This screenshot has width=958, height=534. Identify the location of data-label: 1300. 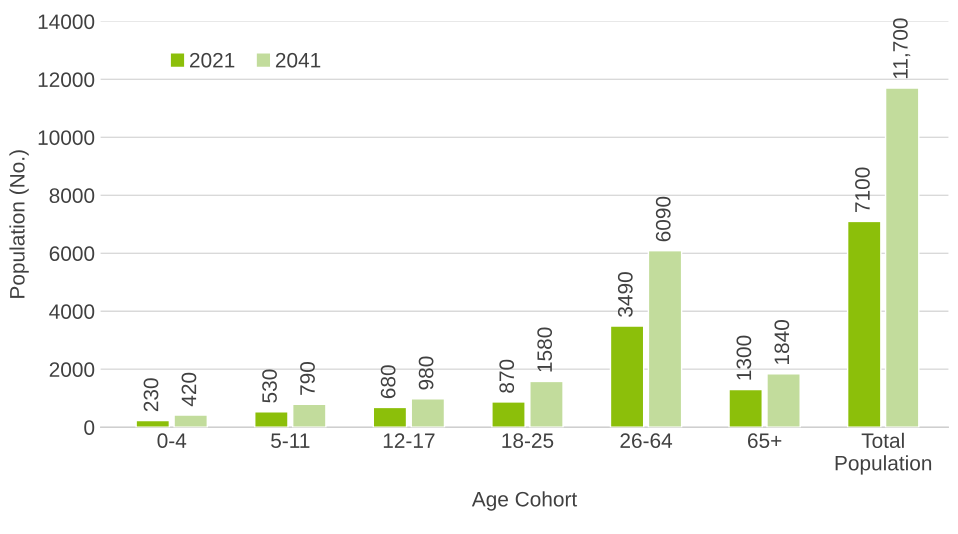
(744, 358).